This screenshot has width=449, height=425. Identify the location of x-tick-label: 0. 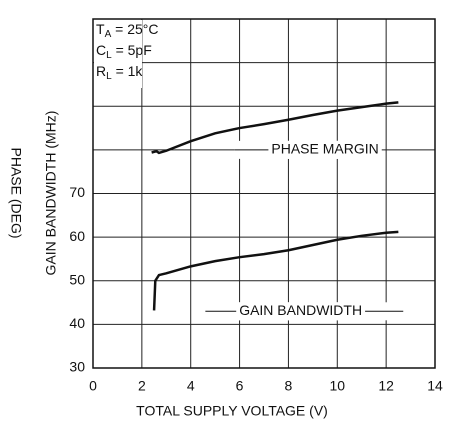
(93, 386).